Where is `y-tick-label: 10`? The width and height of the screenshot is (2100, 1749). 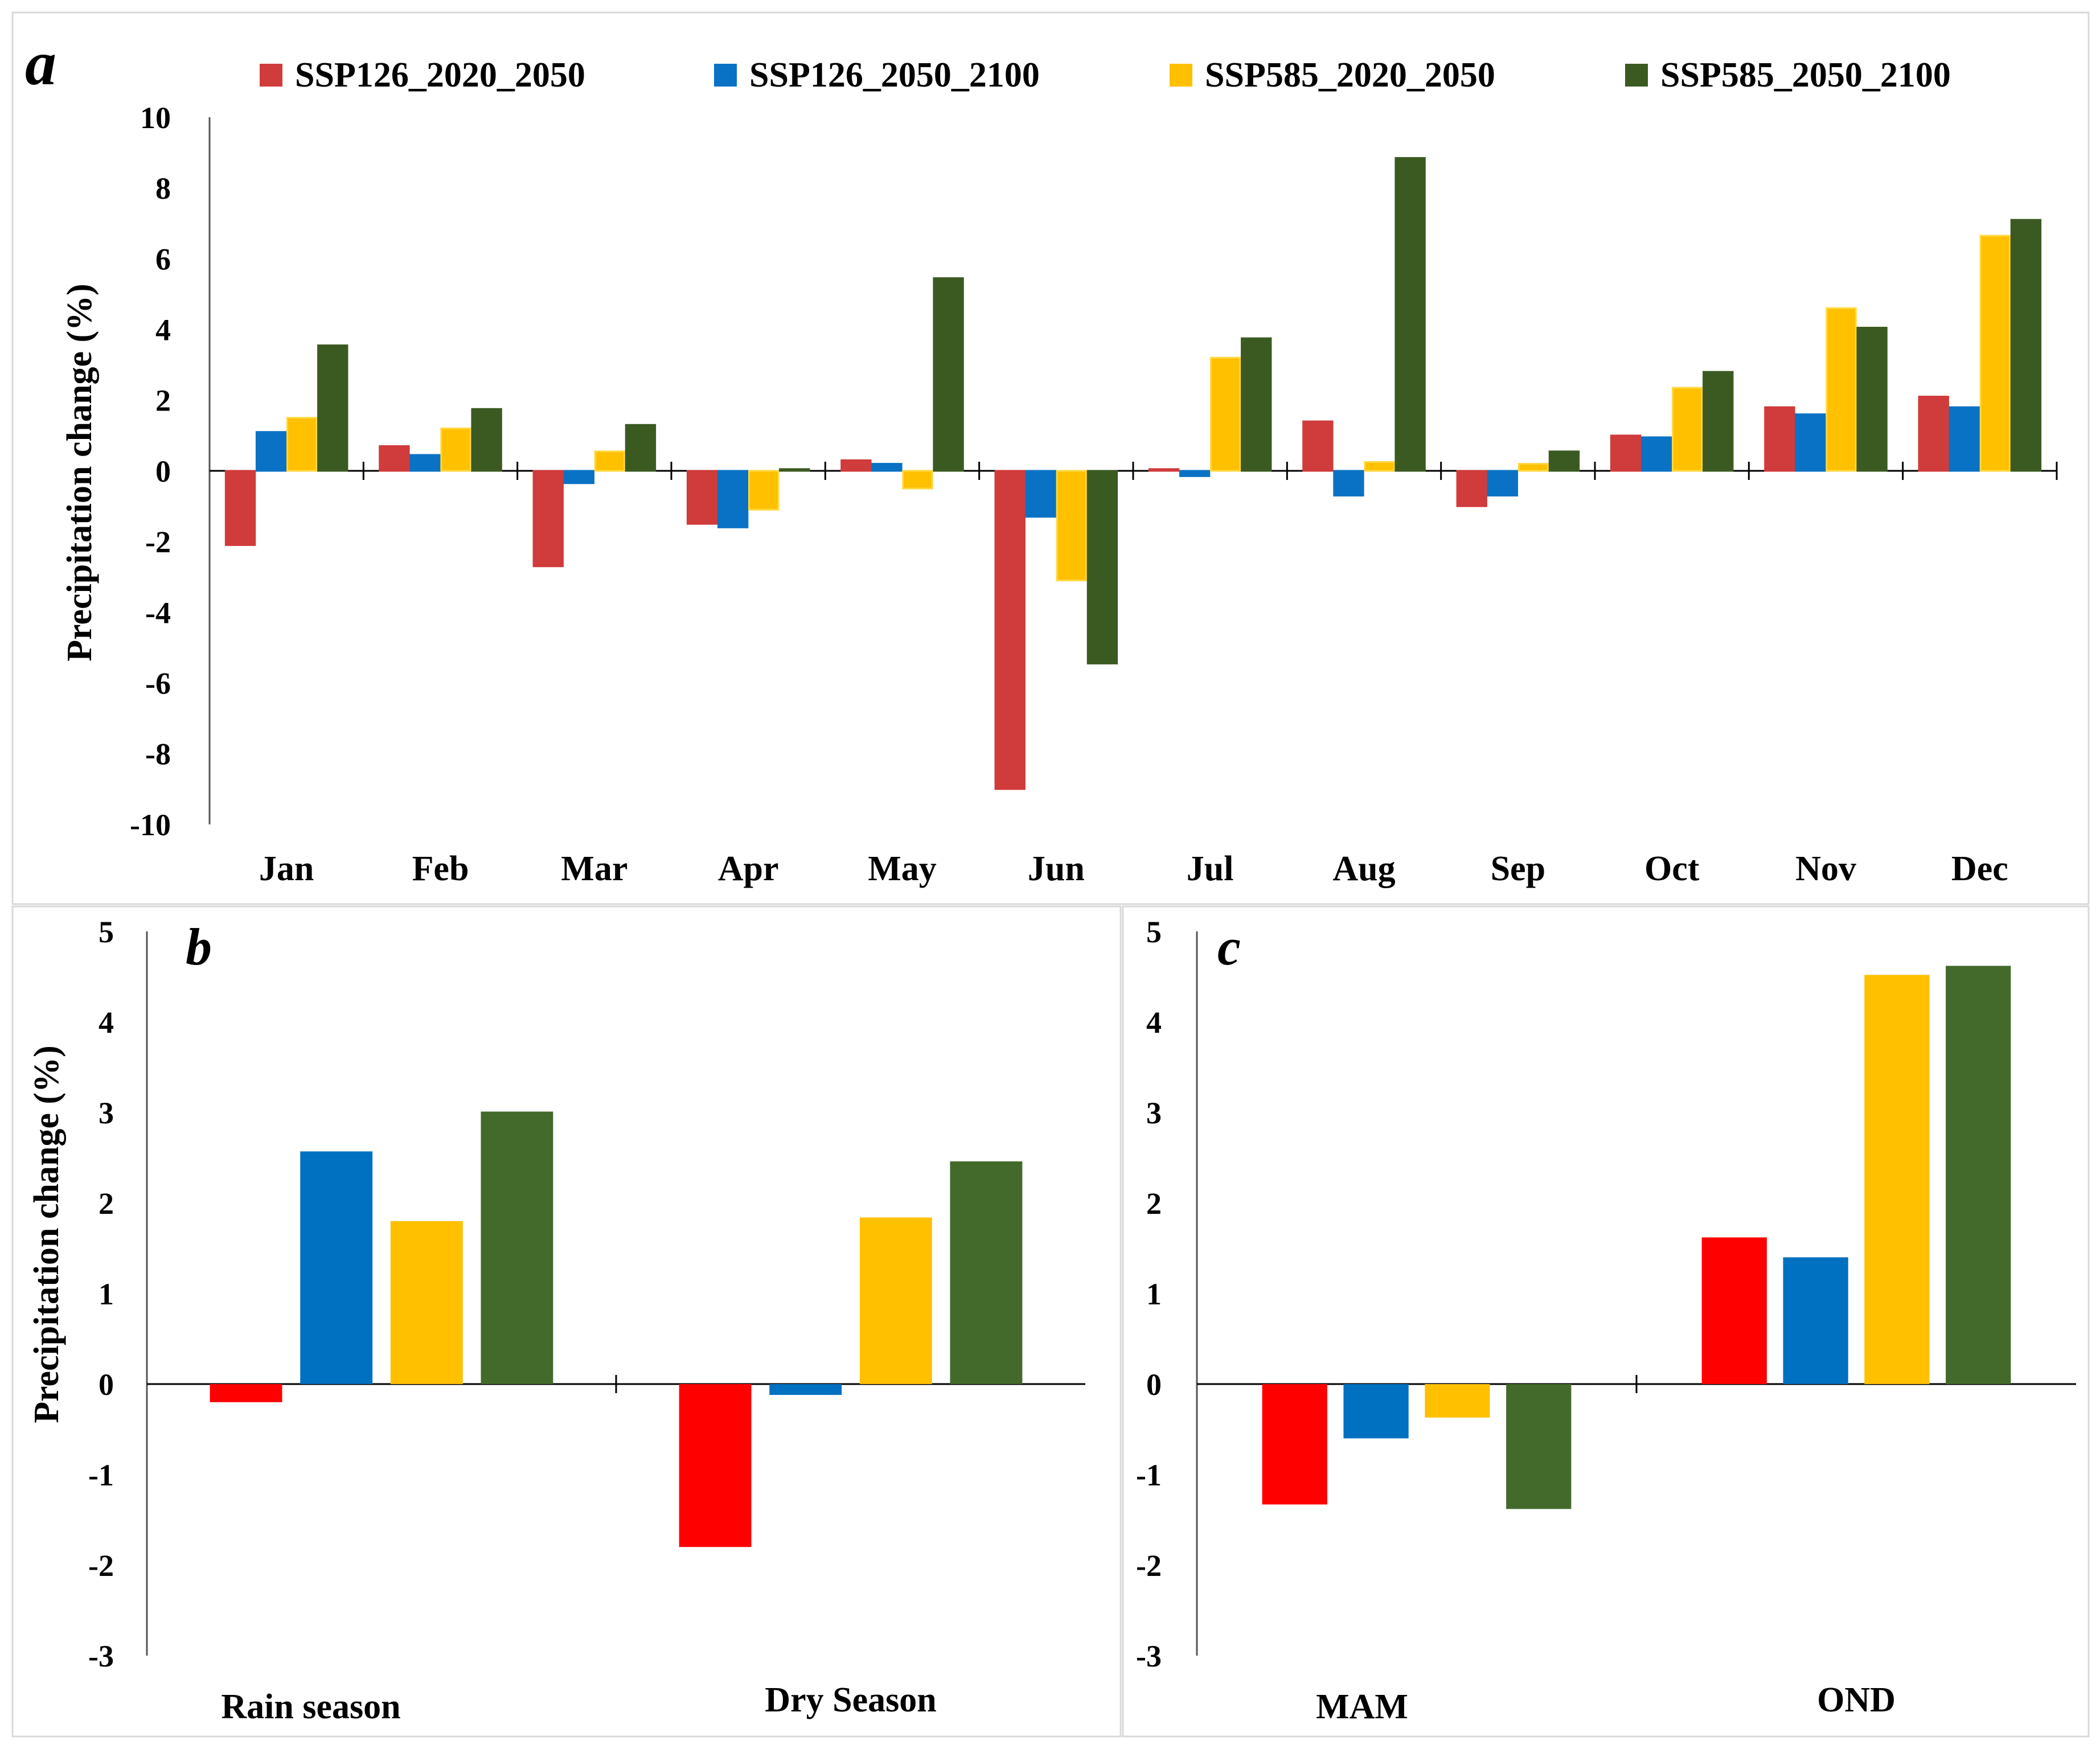 y-tick-label: 10 is located at coordinates (155, 118).